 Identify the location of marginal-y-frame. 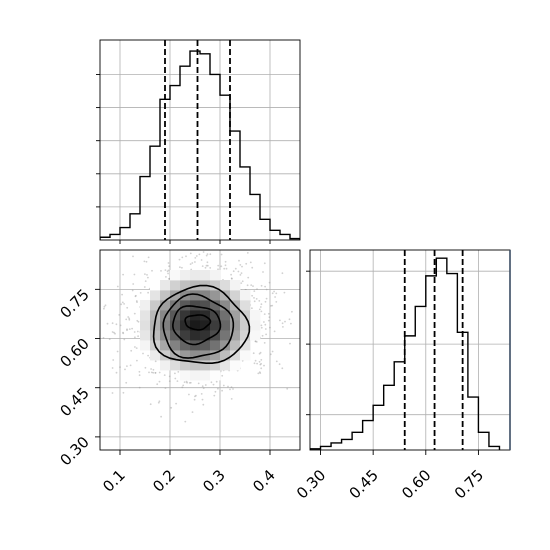
(410, 350).